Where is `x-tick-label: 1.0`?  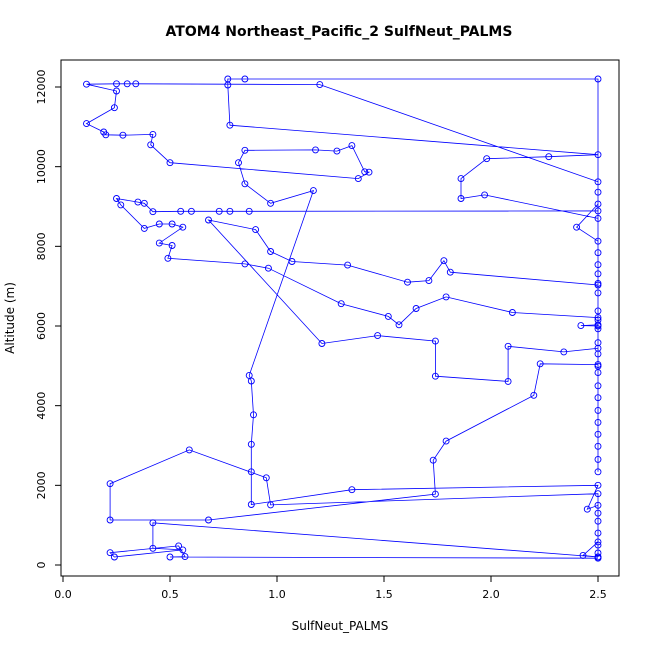
x-tick-label: 1.0 is located at coordinates (277, 594).